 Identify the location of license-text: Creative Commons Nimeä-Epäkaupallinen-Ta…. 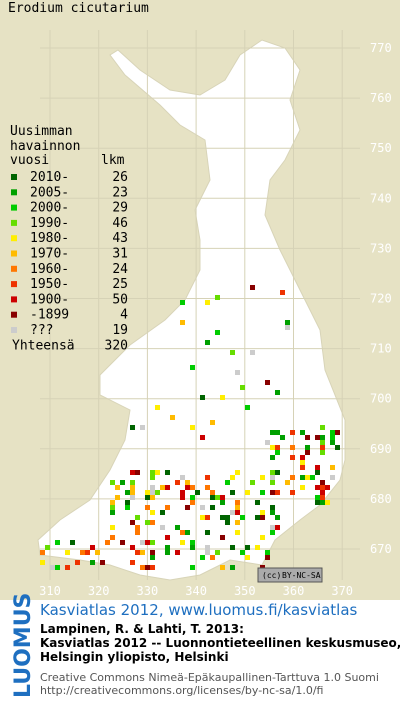
(209, 677).